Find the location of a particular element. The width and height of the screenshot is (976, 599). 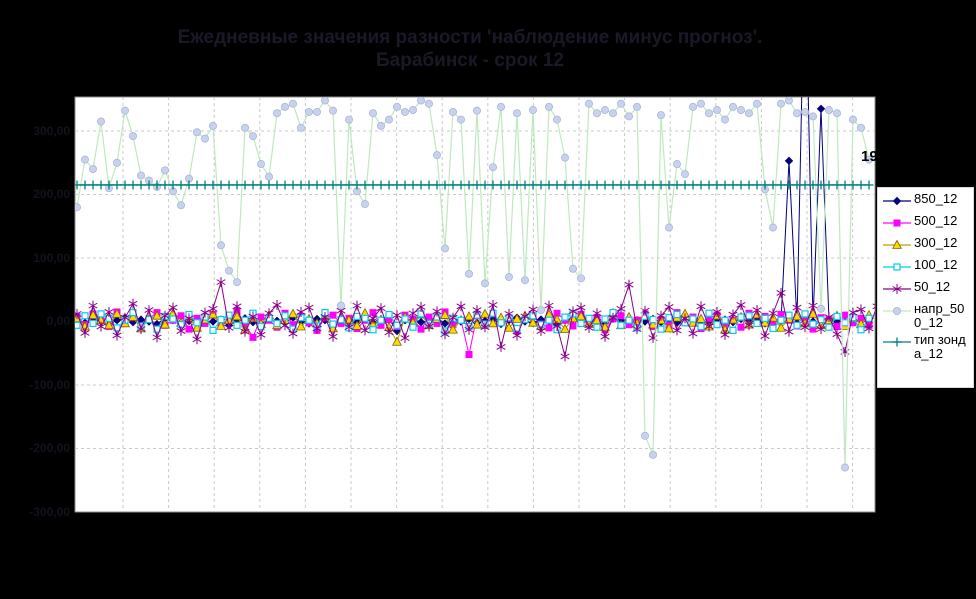

annotation-label: 19 is located at coordinates (869, 156).